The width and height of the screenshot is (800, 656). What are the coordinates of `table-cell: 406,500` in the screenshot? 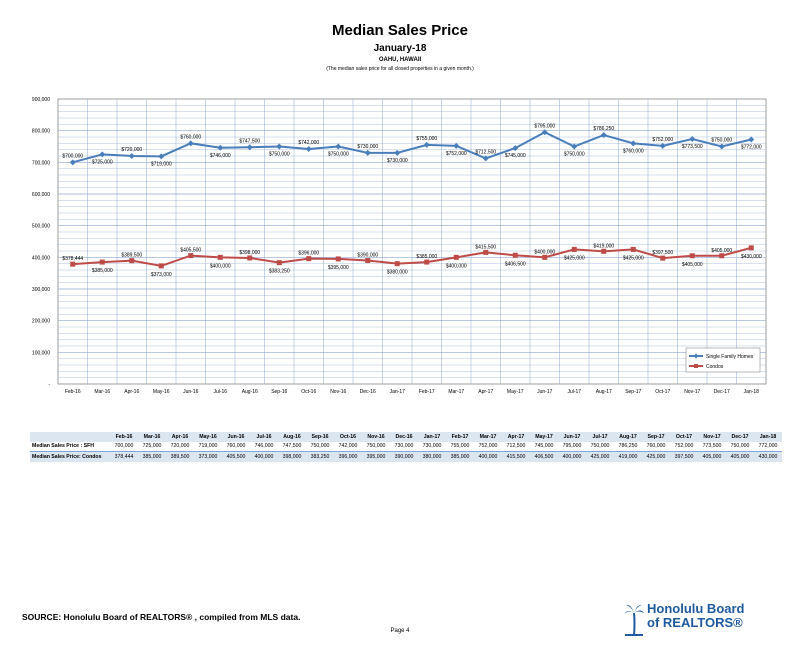 It's located at (544, 456).